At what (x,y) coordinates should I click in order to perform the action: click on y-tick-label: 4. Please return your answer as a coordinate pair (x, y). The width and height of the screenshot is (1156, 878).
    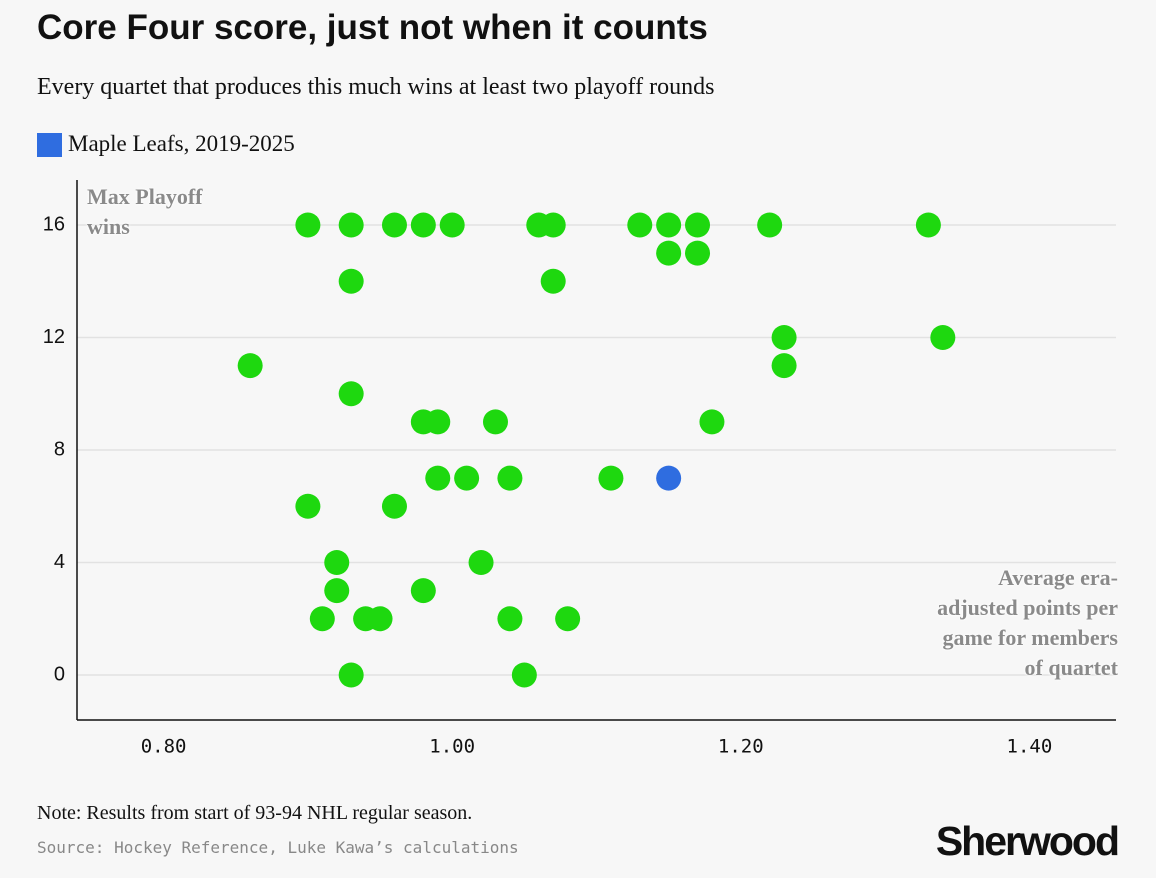
    Looking at the image, I should click on (59, 562).